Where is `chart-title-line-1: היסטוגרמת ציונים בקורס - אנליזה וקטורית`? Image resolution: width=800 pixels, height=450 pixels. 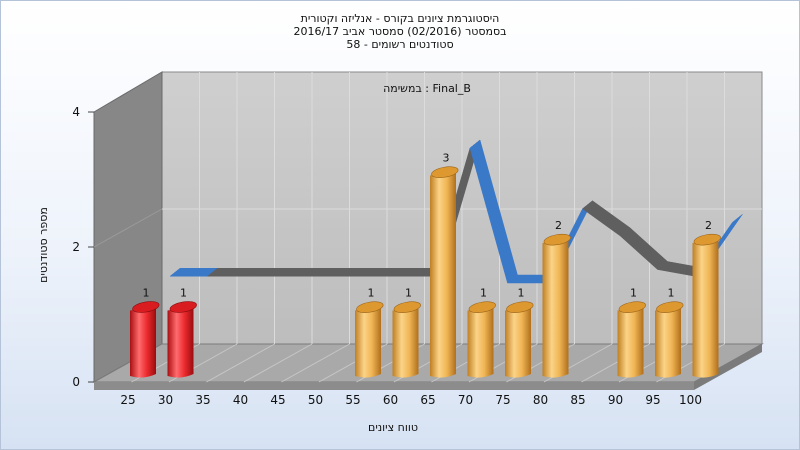 chart-title-line-1: היסטוגרמת ציונים בקורס - אנליזה וקטורית is located at coordinates (400, 18).